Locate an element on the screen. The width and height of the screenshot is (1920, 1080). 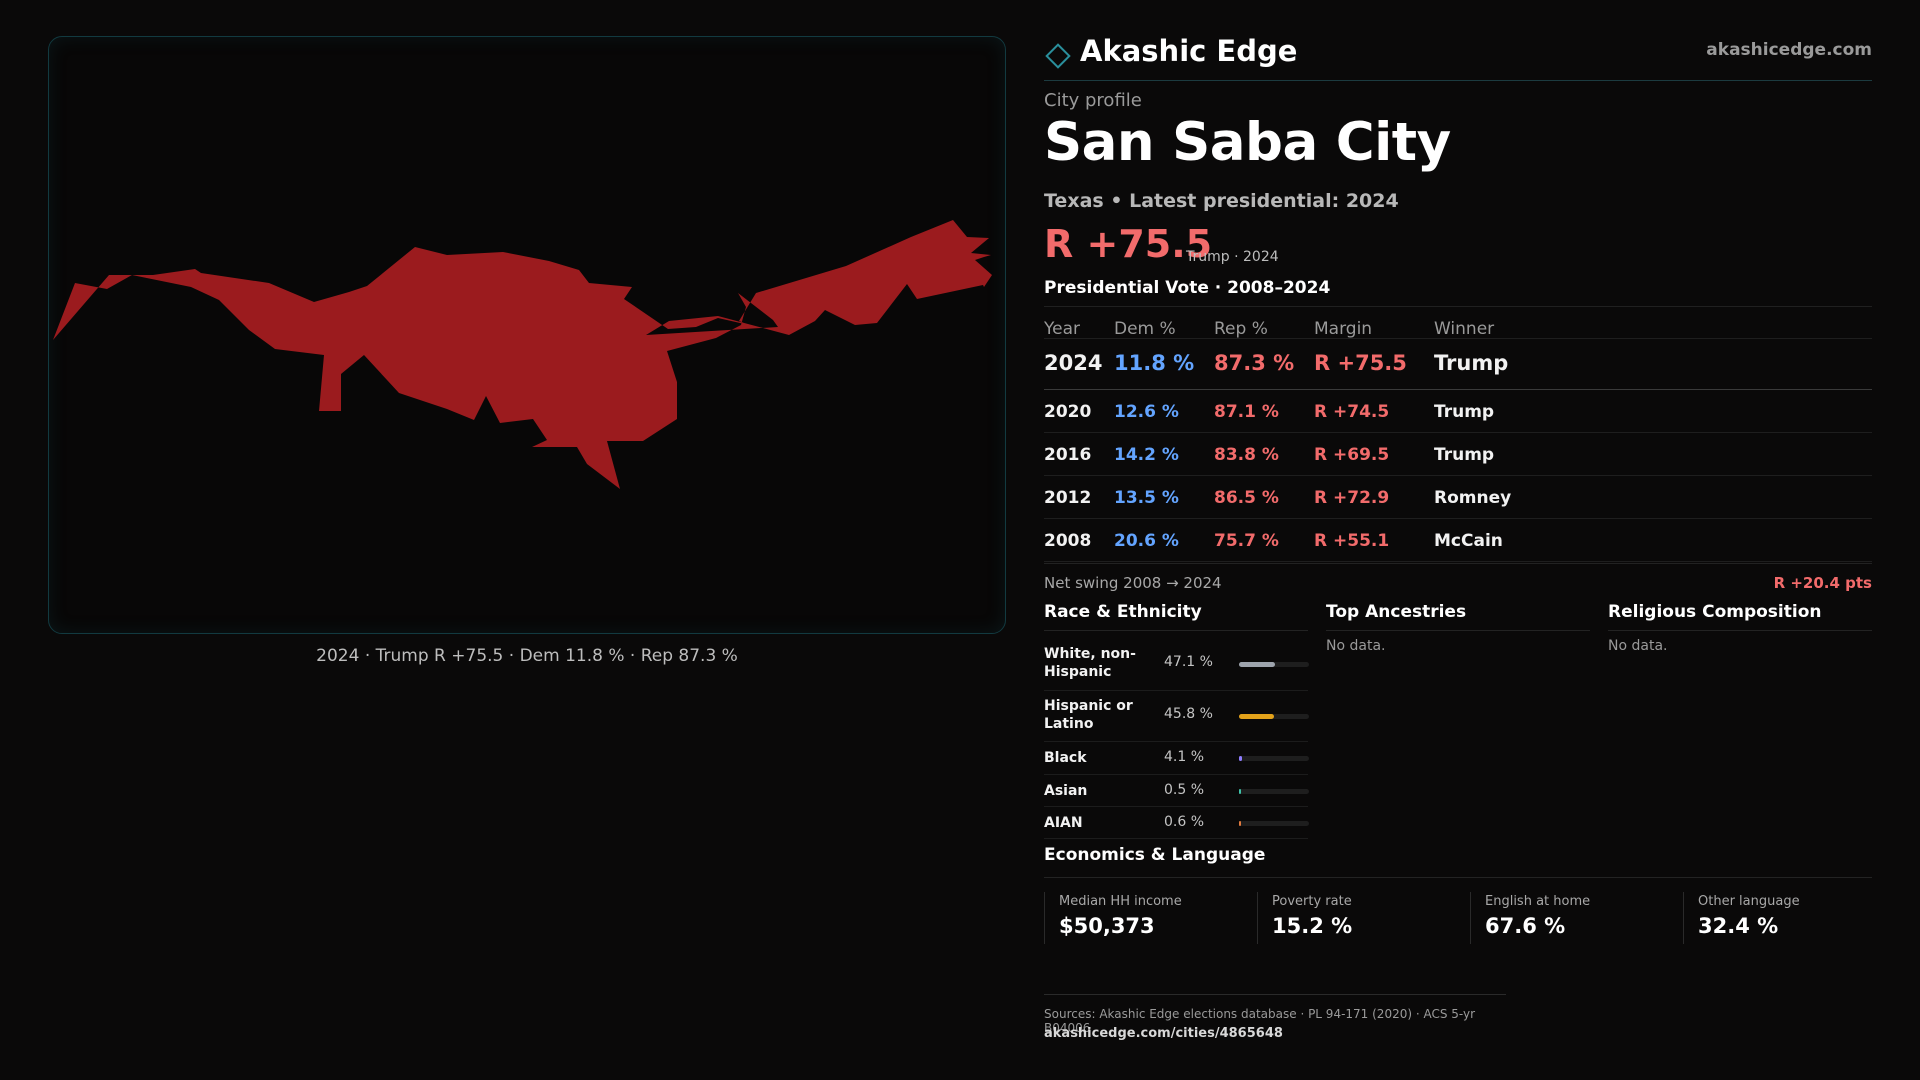
ancestries-section-title: Top Ancestries is located at coordinates (1458, 616).